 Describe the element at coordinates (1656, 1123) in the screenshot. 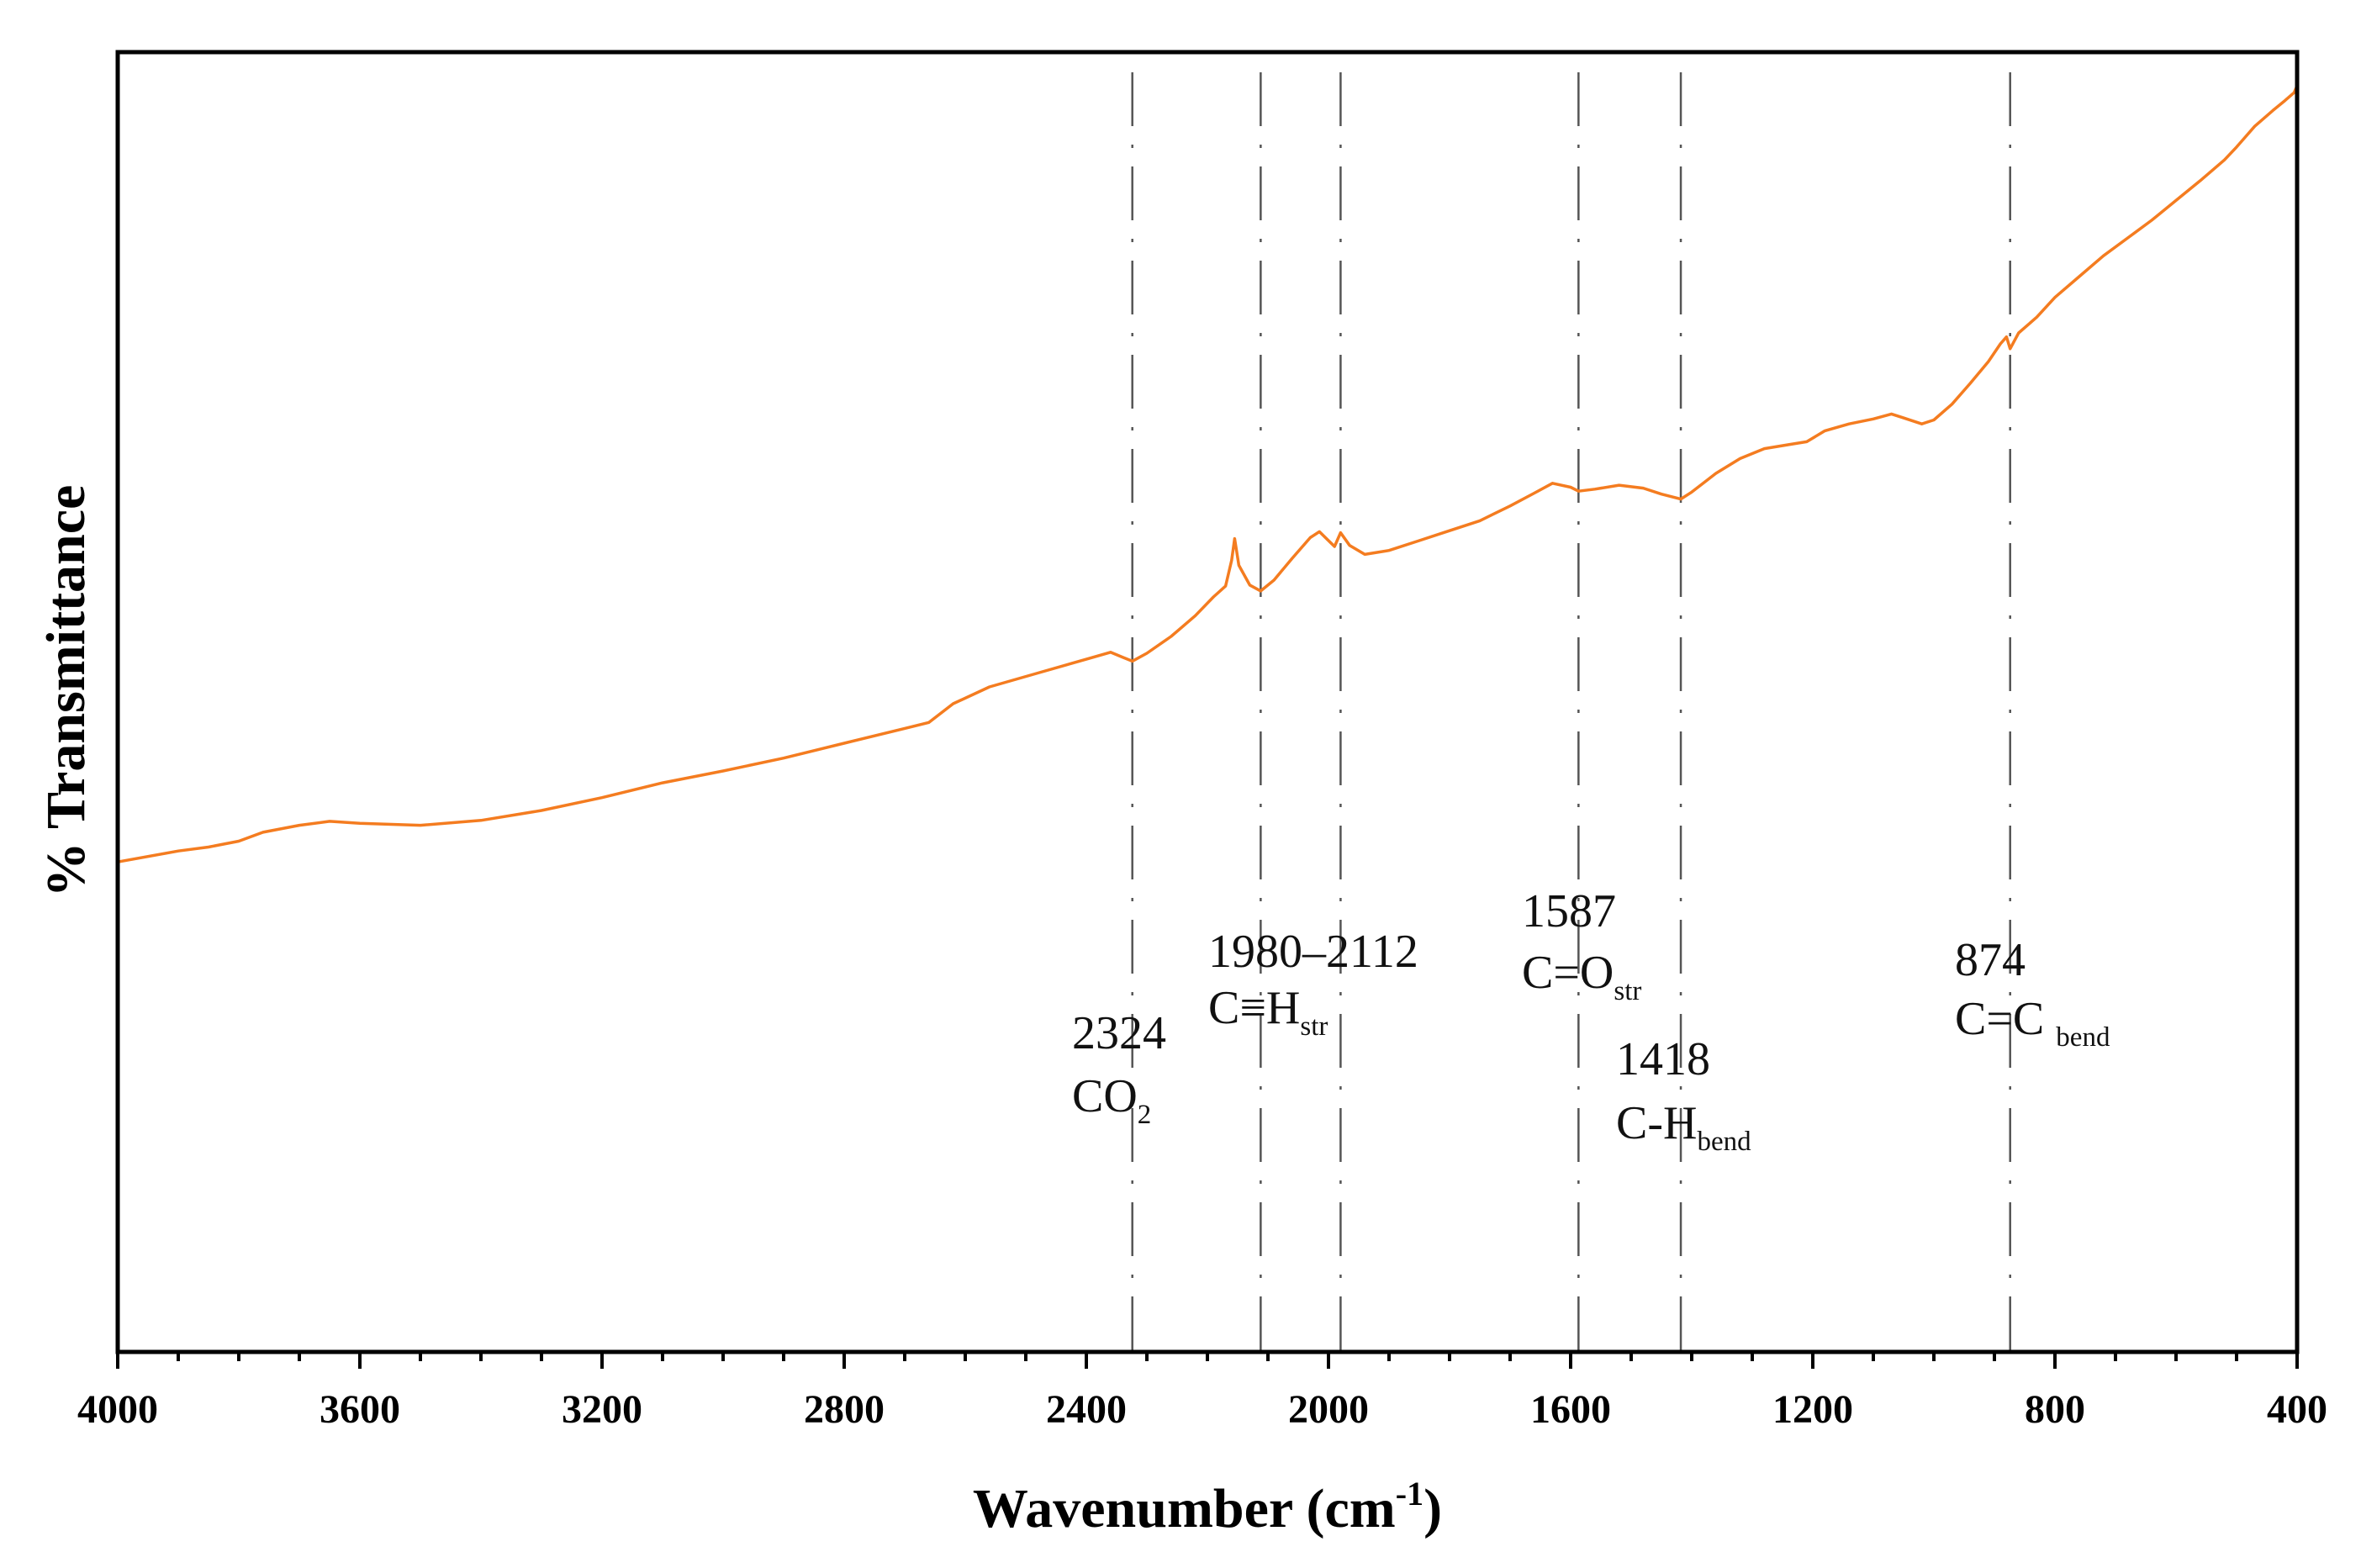

I see `peak-assignment-text: C-H` at that location.